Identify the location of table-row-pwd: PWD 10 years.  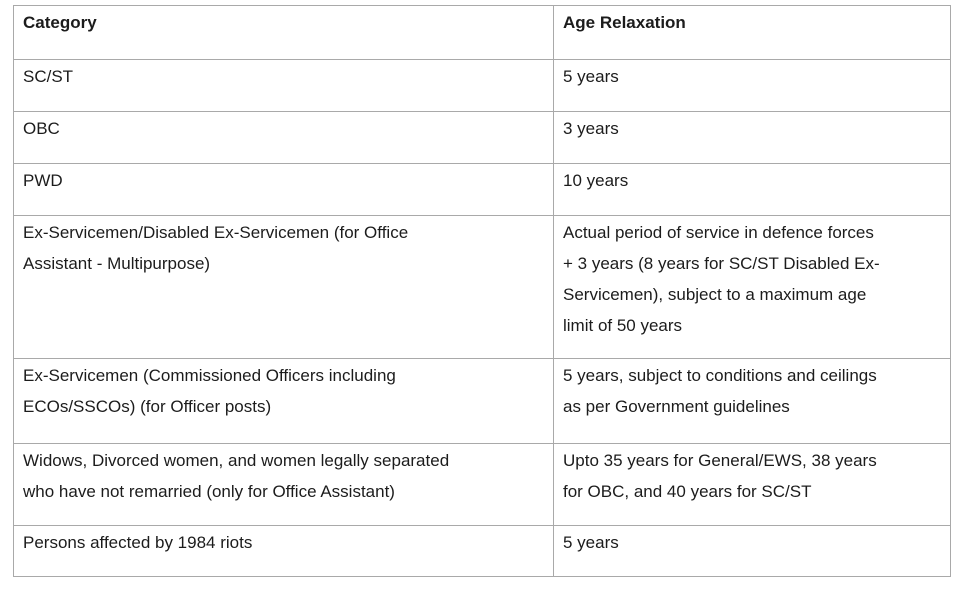
(482, 189).